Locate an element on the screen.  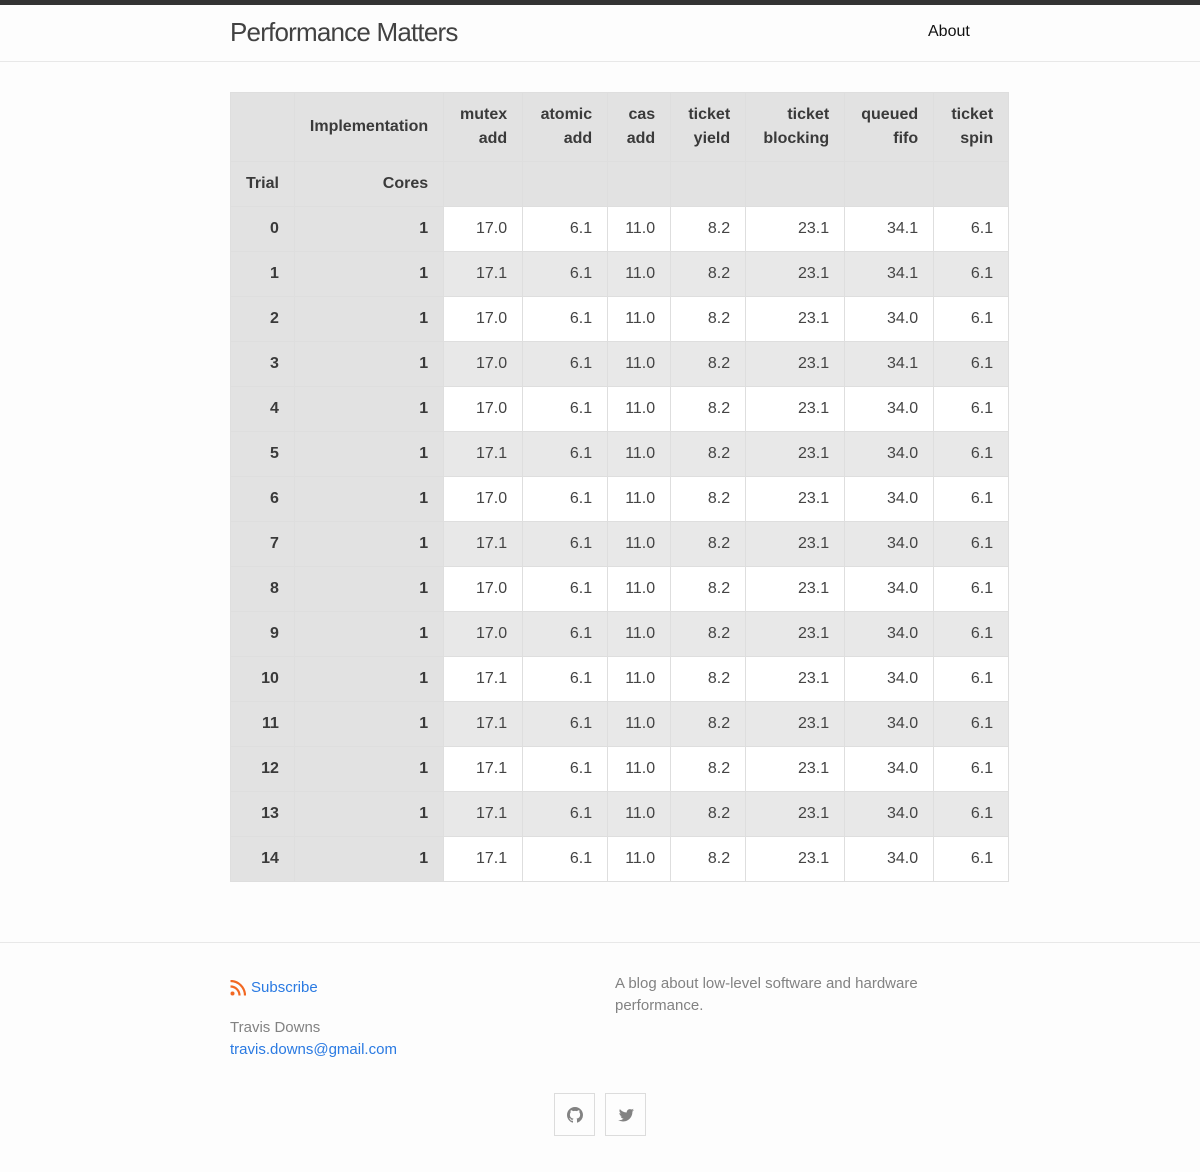
author-email-link: travis.downs@gmail.com is located at coordinates (313, 1049).